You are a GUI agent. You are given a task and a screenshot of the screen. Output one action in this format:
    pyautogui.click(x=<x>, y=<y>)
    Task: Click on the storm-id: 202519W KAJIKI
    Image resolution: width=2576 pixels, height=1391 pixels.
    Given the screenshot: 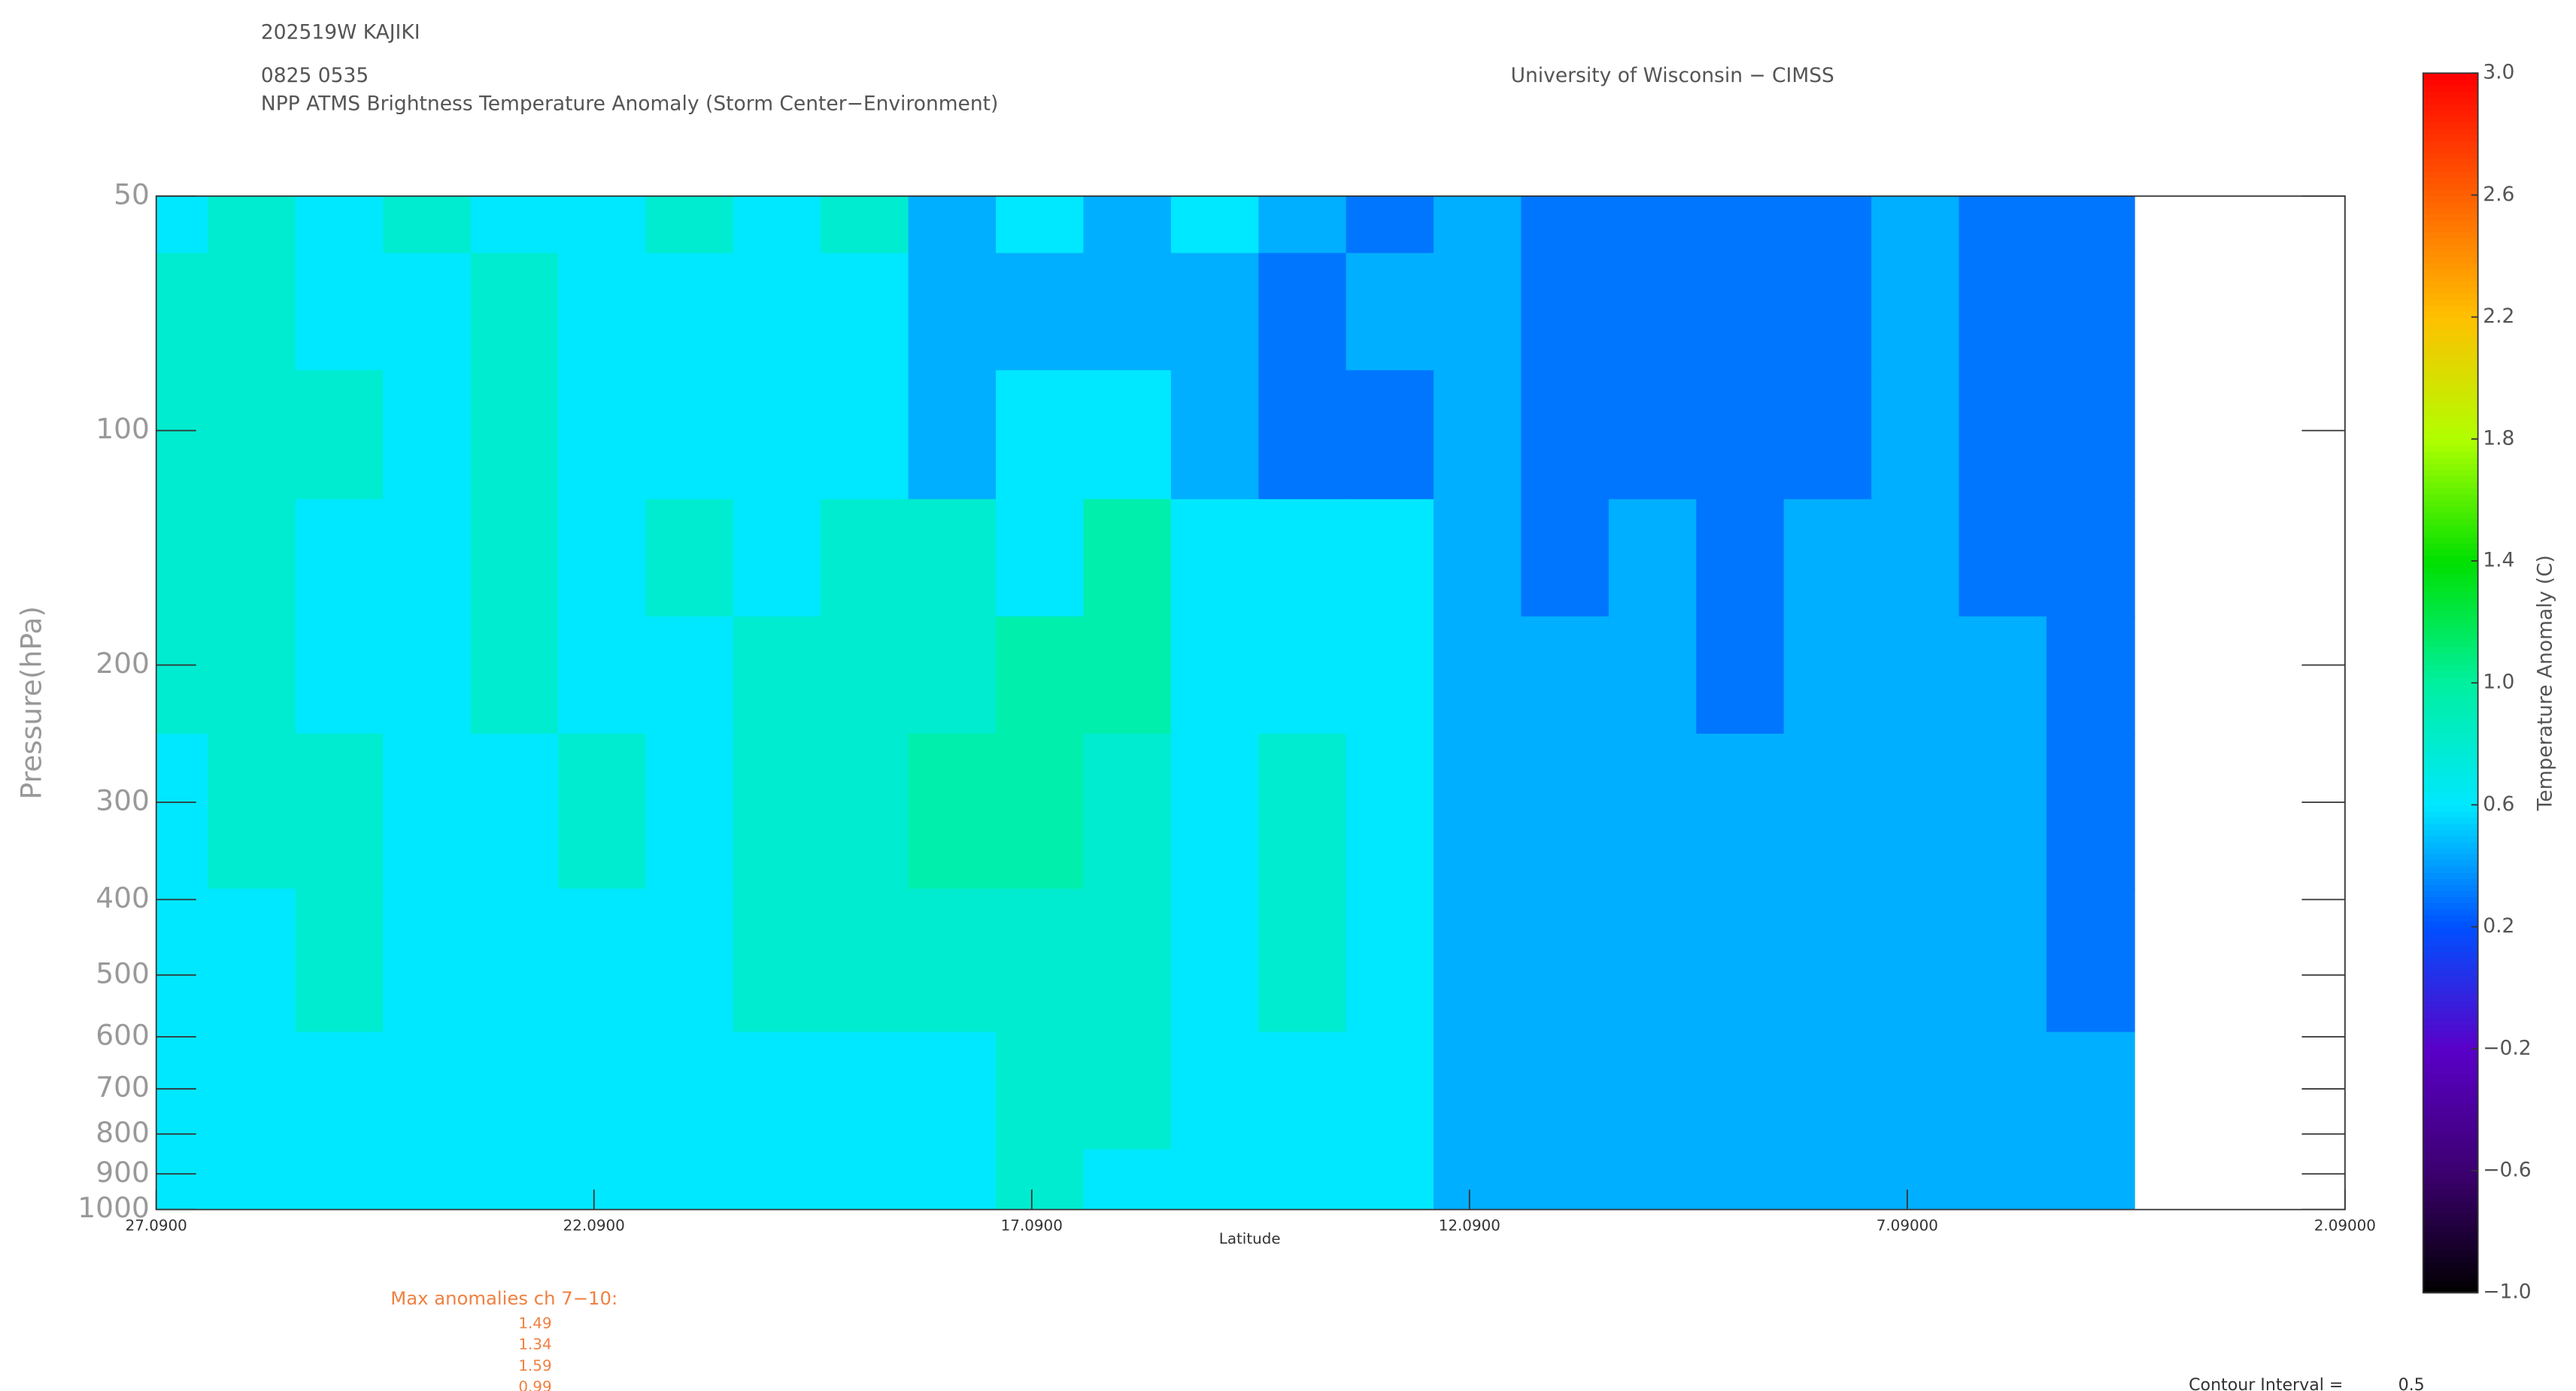 What is the action you would take?
    pyautogui.click(x=340, y=32)
    